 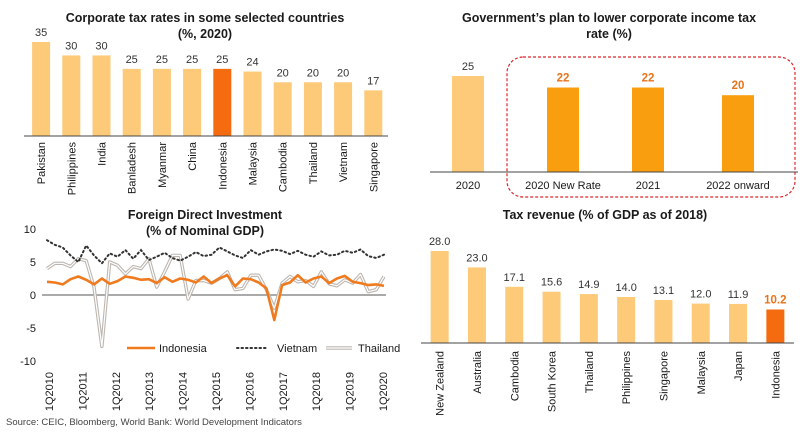 I want to click on category-label-banladesh: Banladesh, so click(x=133, y=168).